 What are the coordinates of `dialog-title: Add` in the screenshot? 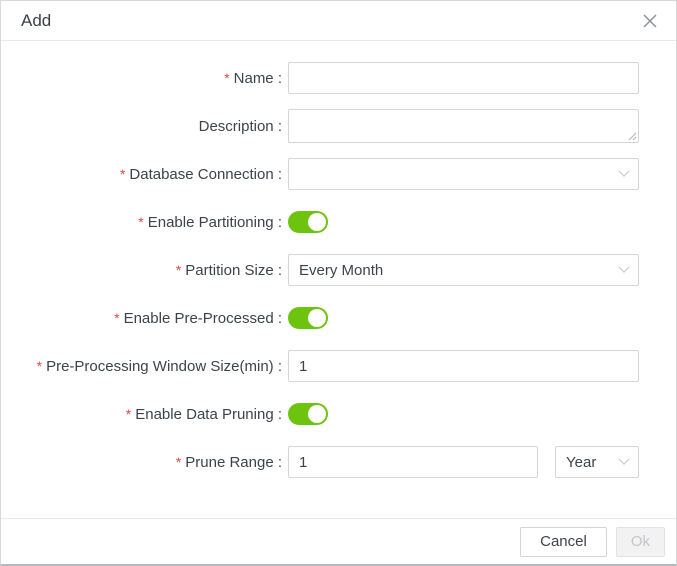 It's located at (36, 20).